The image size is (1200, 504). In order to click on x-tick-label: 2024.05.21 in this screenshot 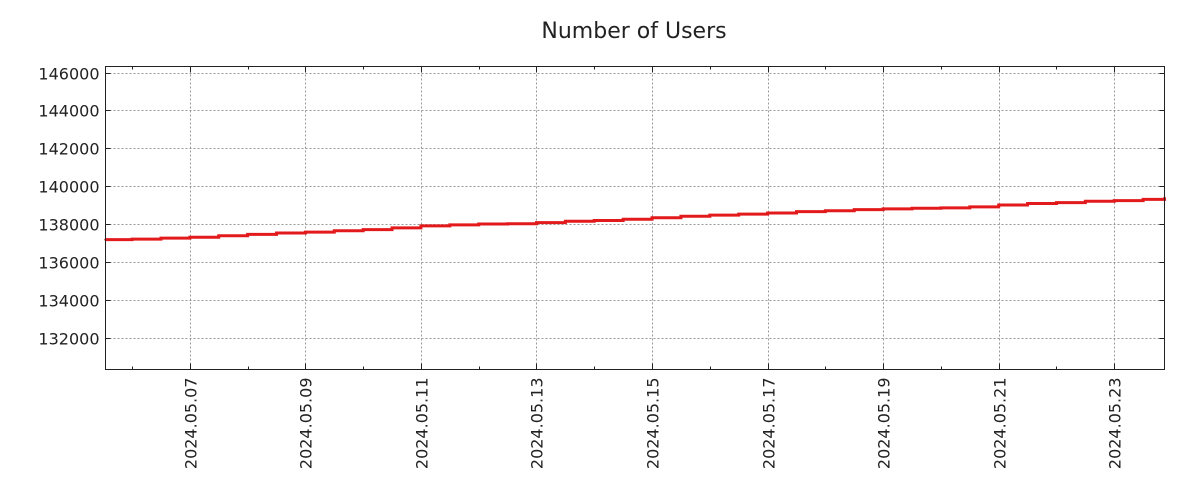, I will do `click(1000, 424)`.